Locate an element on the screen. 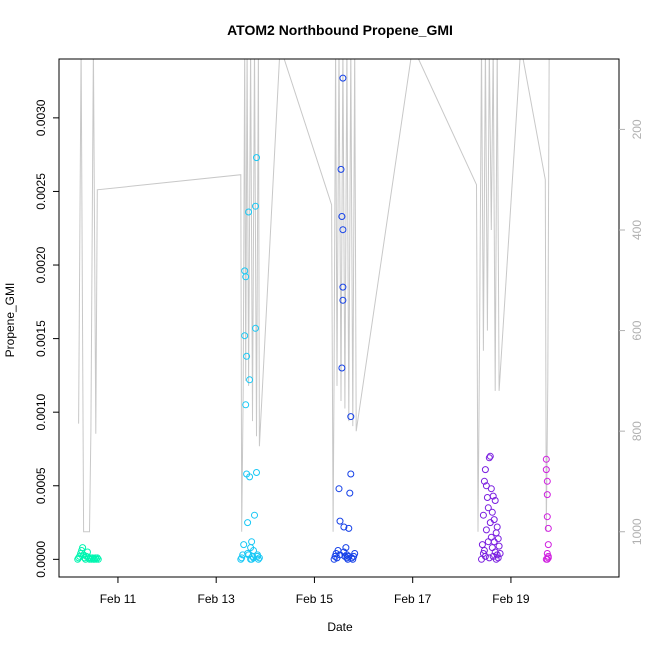  y-tick-label: 0.0020 is located at coordinates (41, 264).